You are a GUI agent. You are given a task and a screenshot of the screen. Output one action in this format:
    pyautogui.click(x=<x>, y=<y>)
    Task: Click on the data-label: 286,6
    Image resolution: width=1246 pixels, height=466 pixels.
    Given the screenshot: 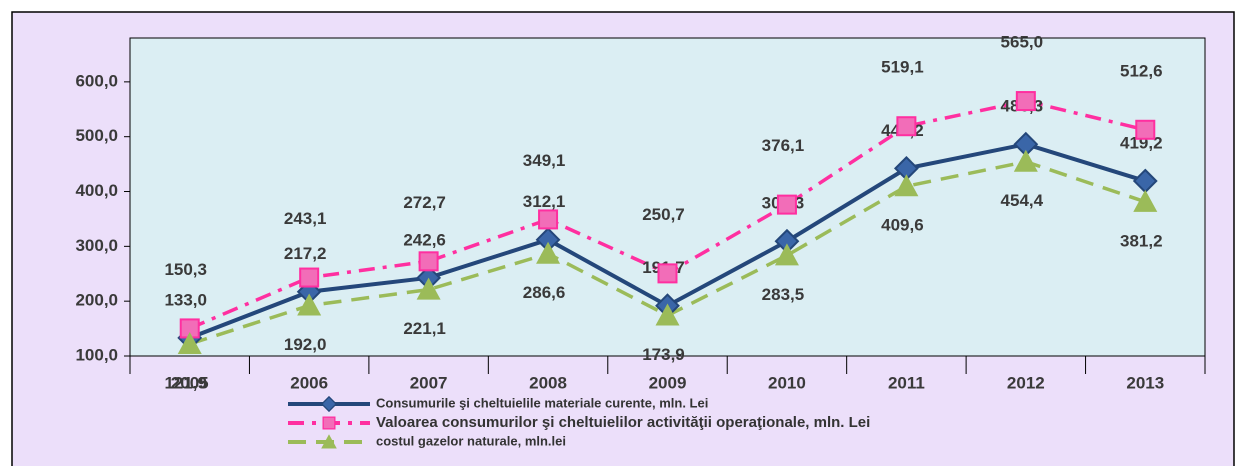 What is the action you would take?
    pyautogui.click(x=544, y=292)
    